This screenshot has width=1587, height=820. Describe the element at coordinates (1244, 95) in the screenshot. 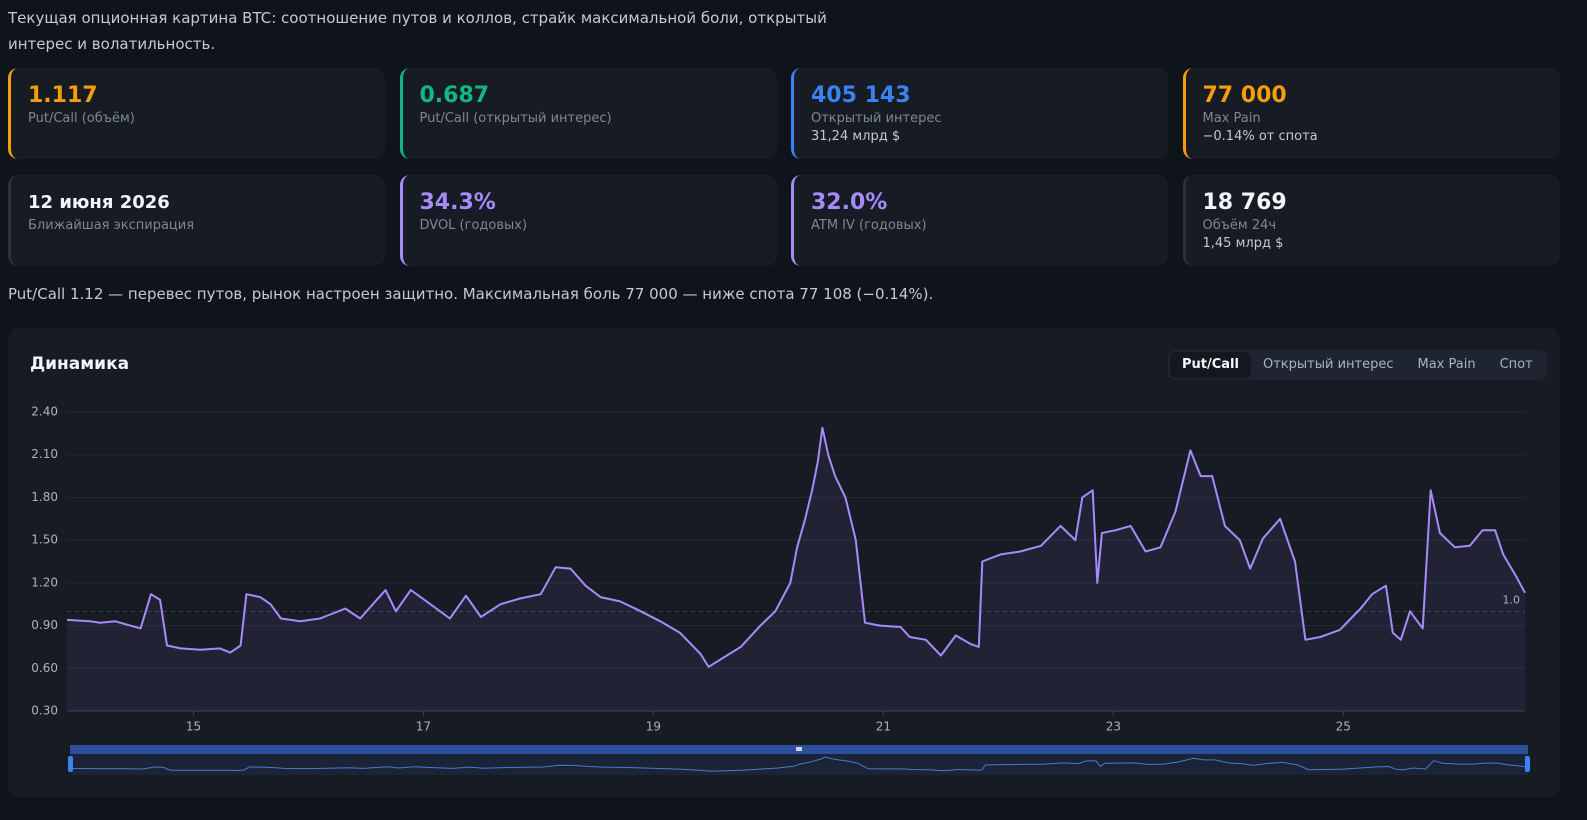

I see `stat-value: 77 000` at that location.